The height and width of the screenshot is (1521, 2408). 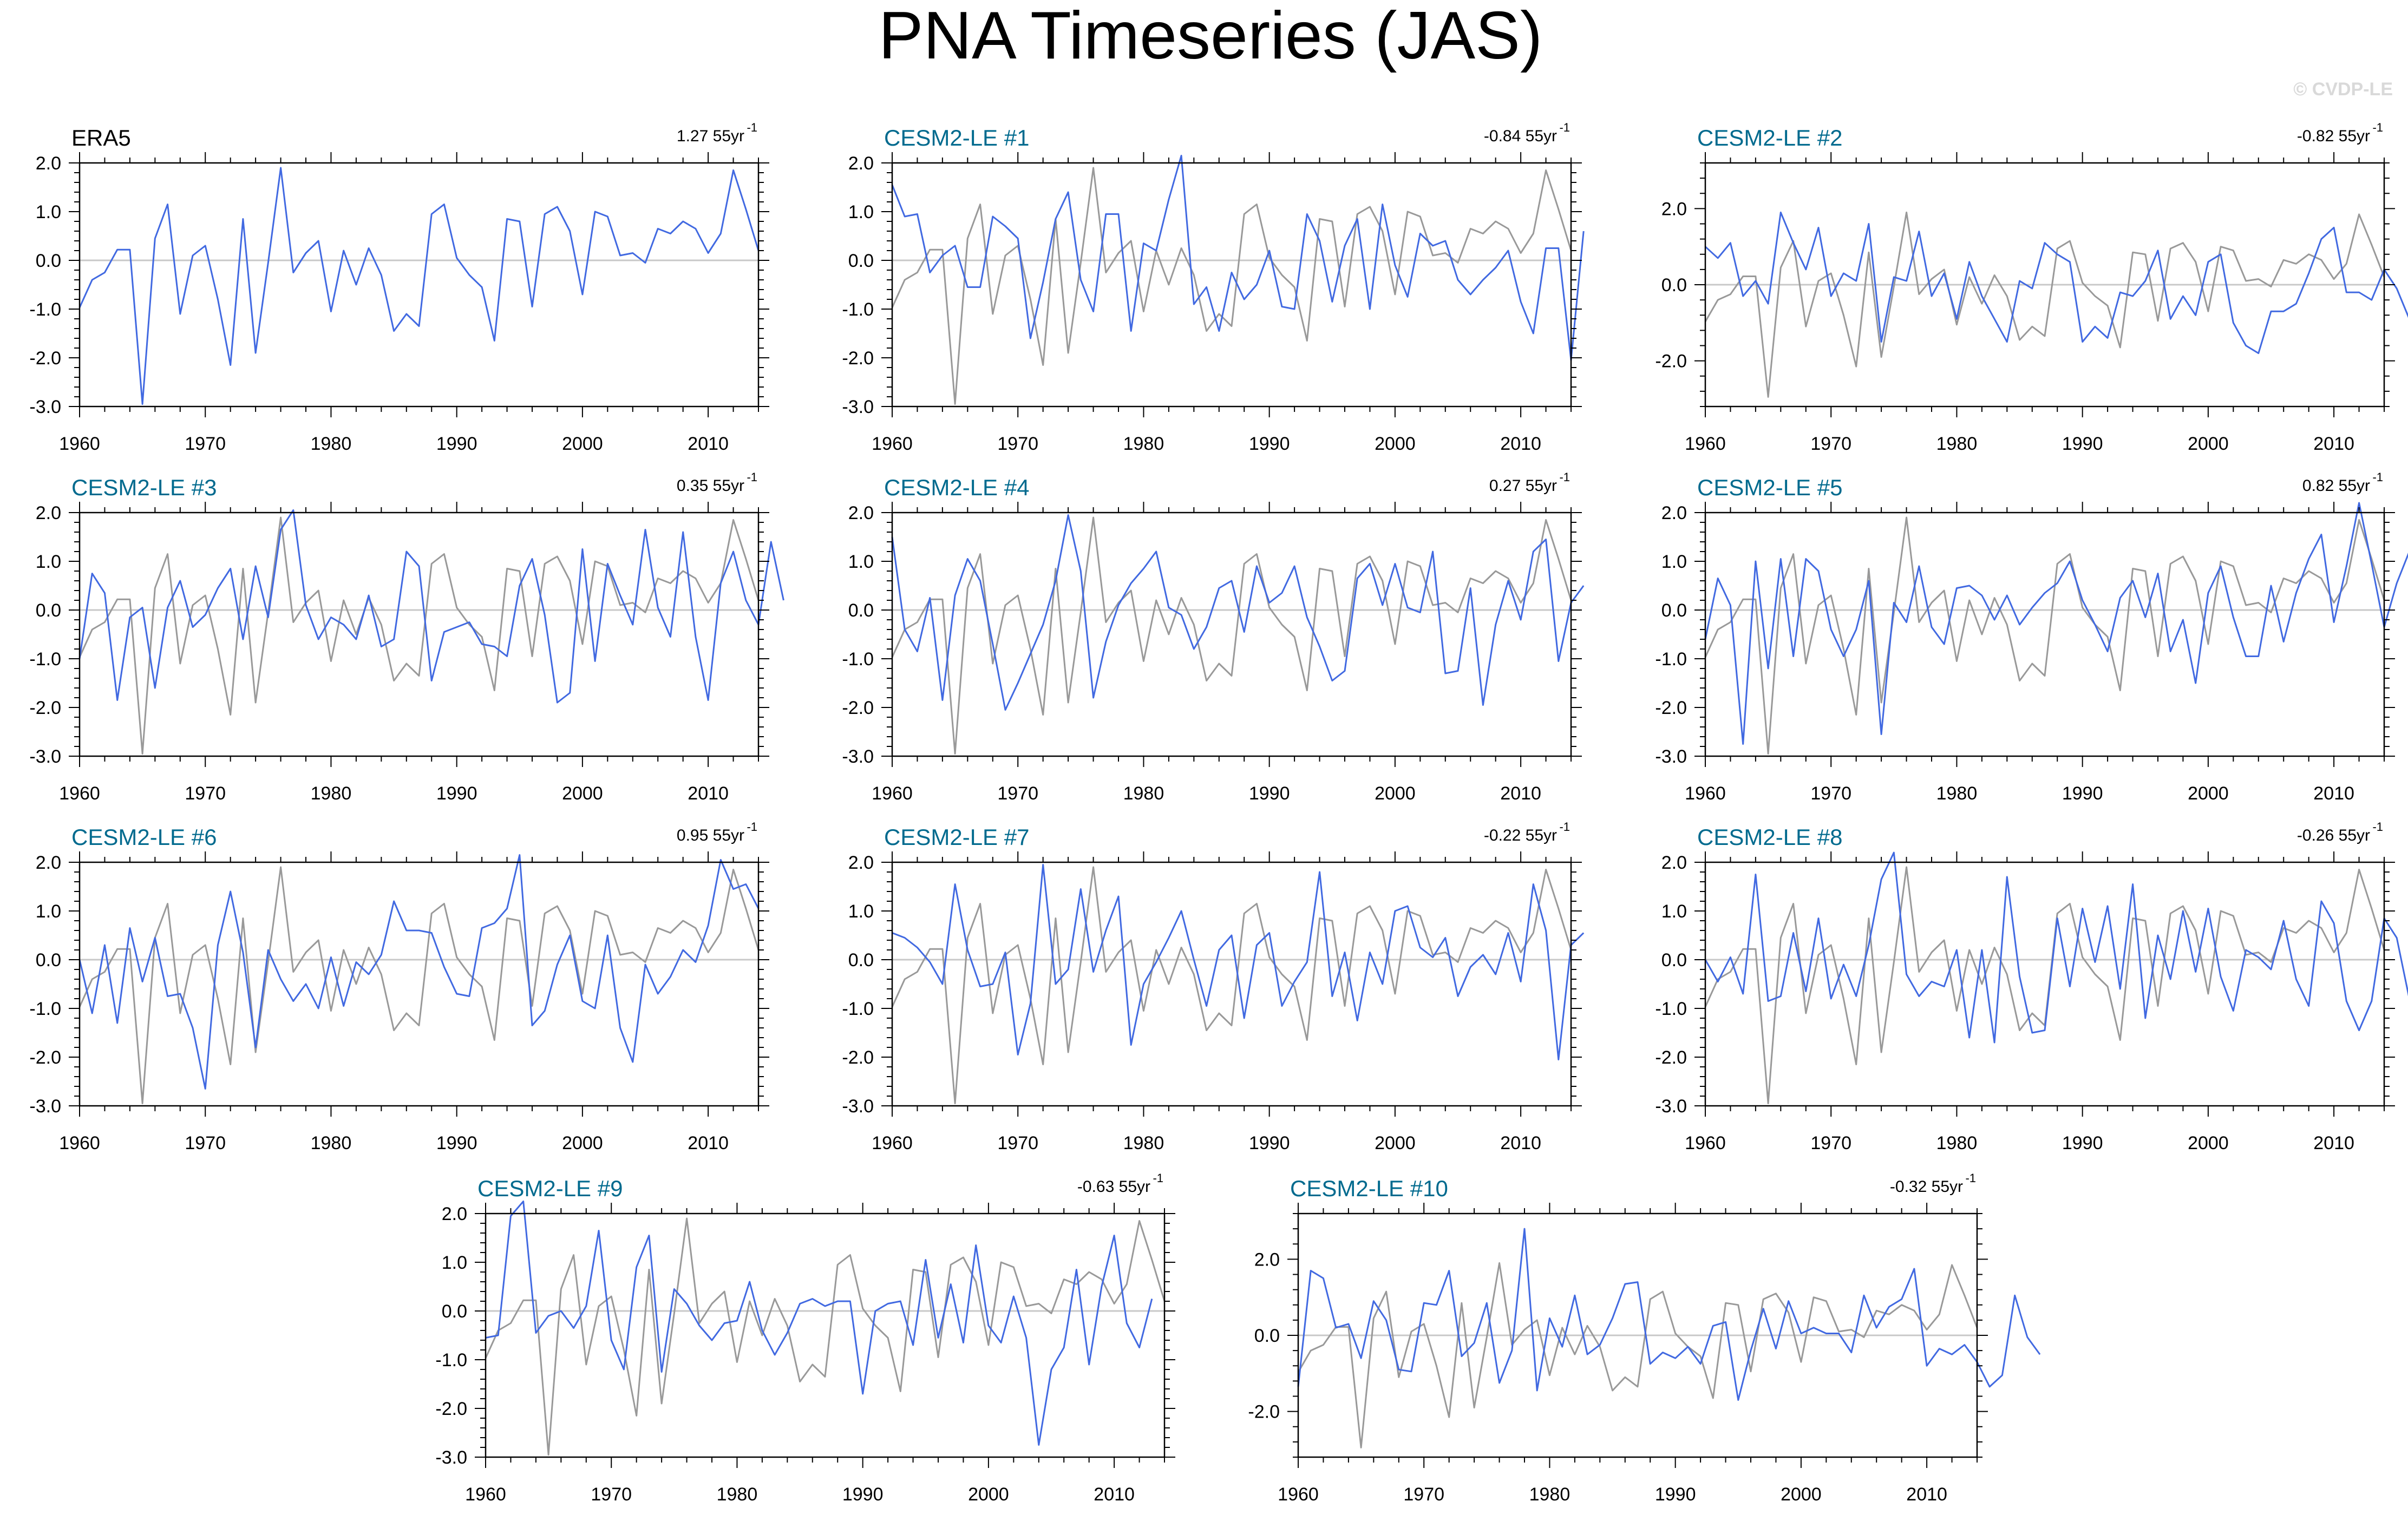 What do you see at coordinates (144, 837) in the screenshot?
I see `panel-label: CESM2-LE #6` at bounding box center [144, 837].